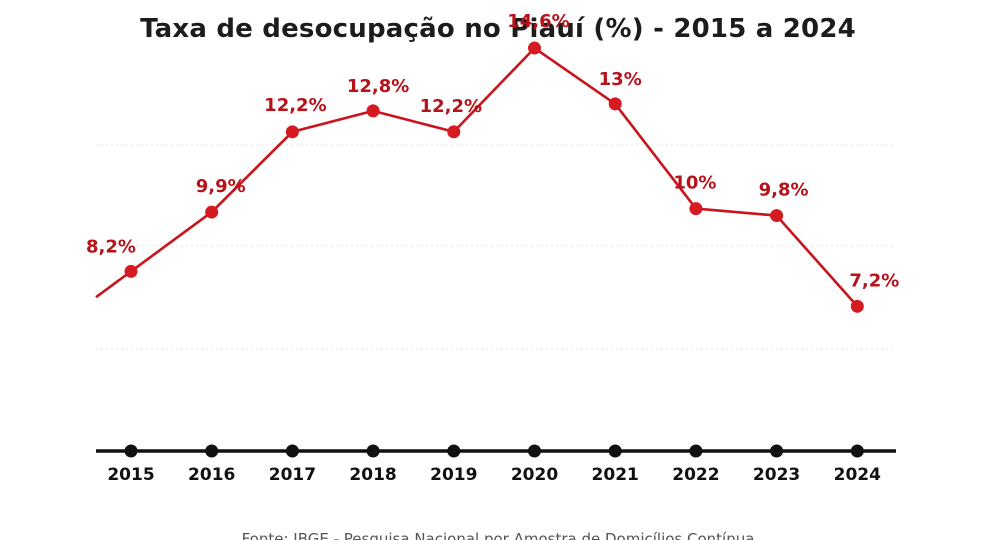 The width and height of the screenshot is (1000, 540). What do you see at coordinates (378, 86) in the screenshot?
I see `data-label: 12,8%` at bounding box center [378, 86].